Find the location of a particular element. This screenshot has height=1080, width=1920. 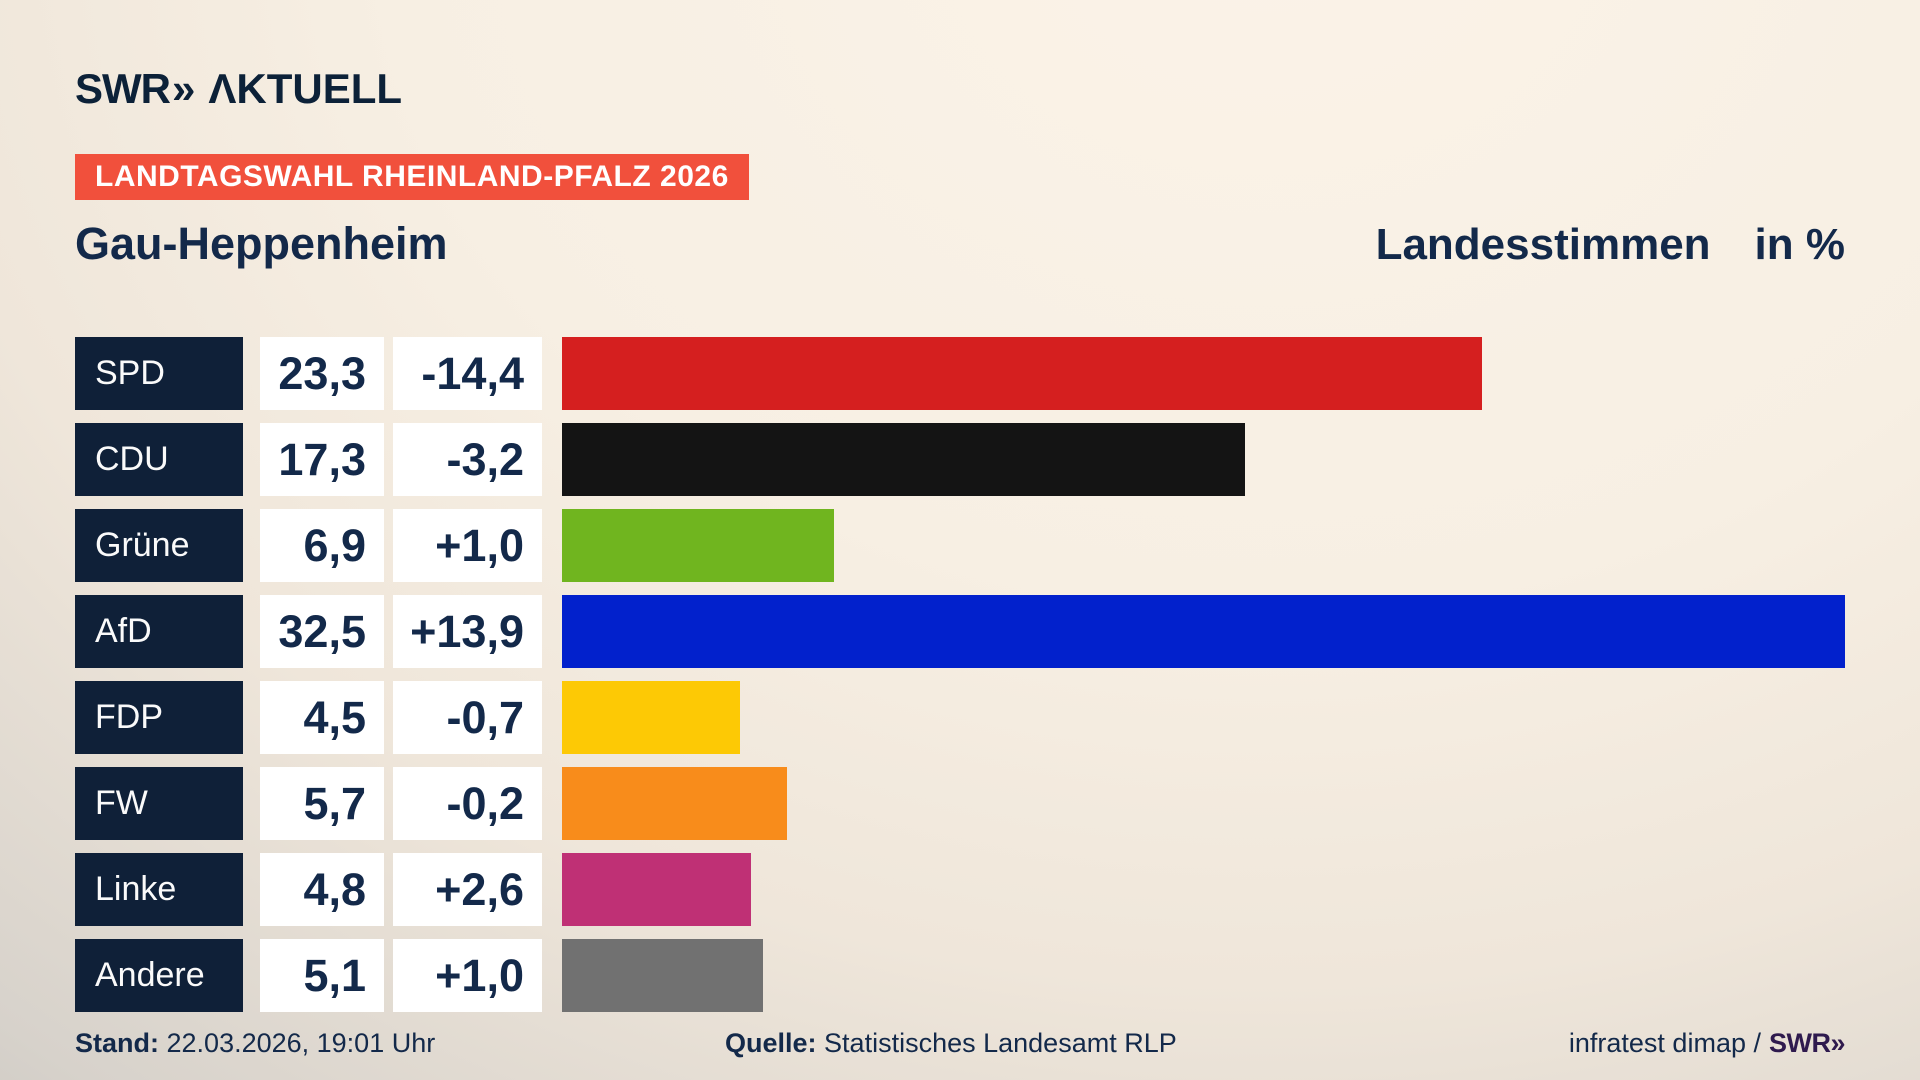

party-label: Linke is located at coordinates (159, 889).